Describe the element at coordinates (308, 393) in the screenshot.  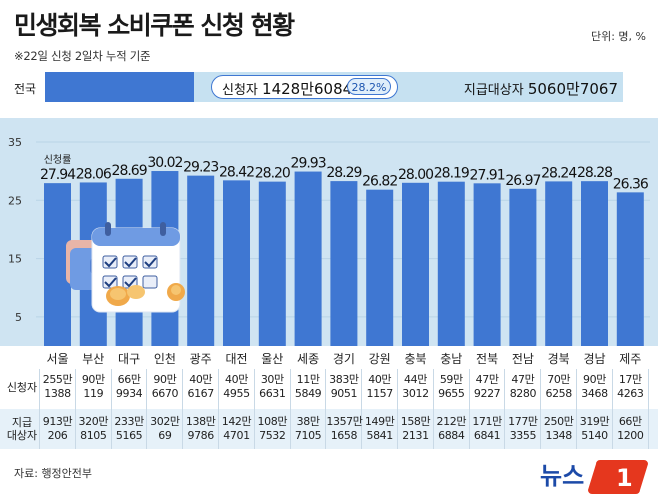
I see `table-cell-line: 5849` at that location.